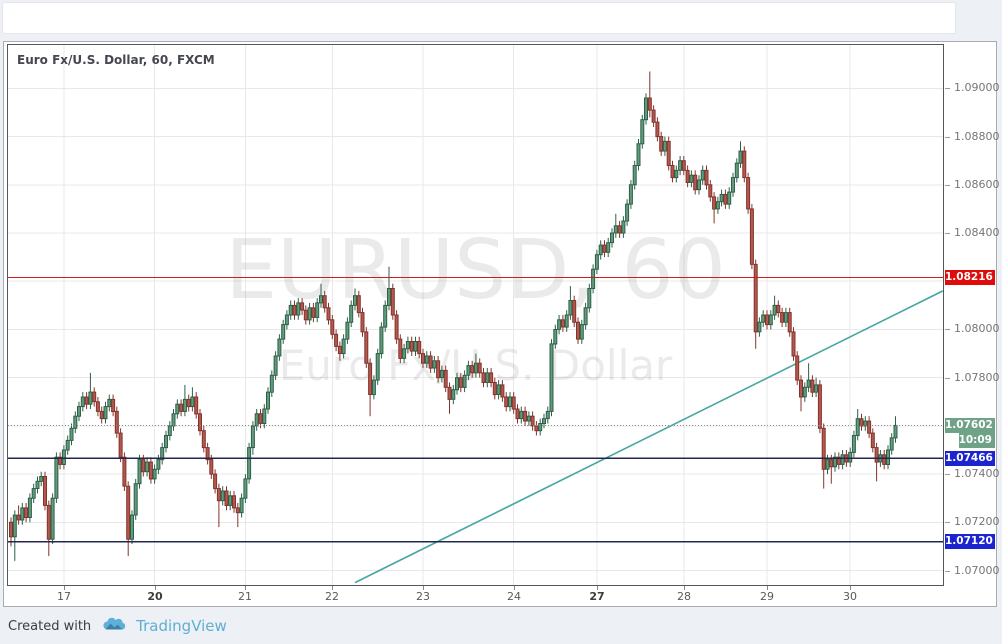 The height and width of the screenshot is (644, 1002). I want to click on chart-legend-title: Euro Fx/U.S. Dollar, 60, FXCM, so click(116, 60).